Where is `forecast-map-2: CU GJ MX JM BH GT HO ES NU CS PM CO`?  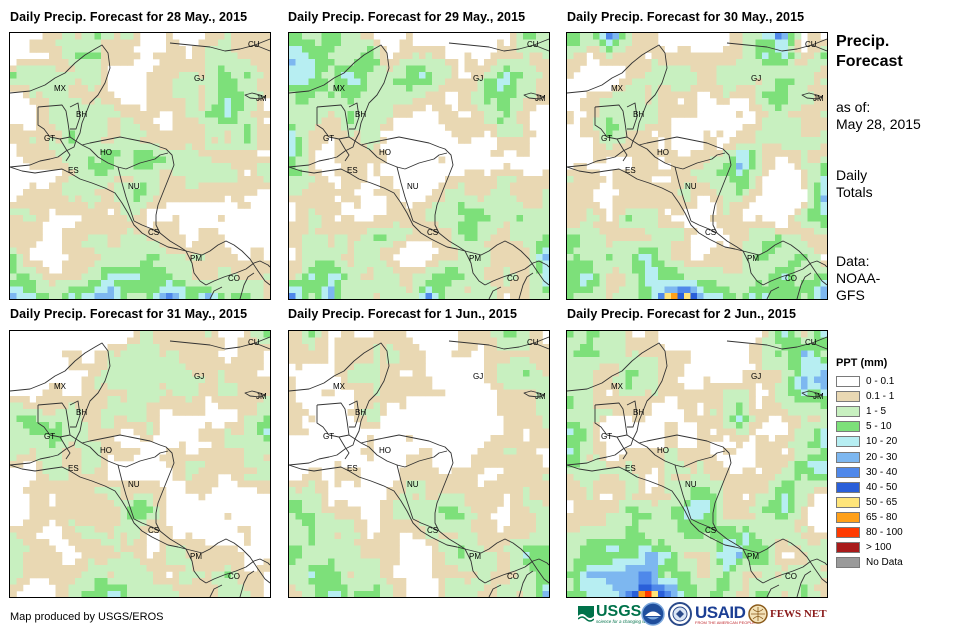 forecast-map-2: CU GJ MX JM BH GT HO ES NU CS PM CO is located at coordinates (419, 166).